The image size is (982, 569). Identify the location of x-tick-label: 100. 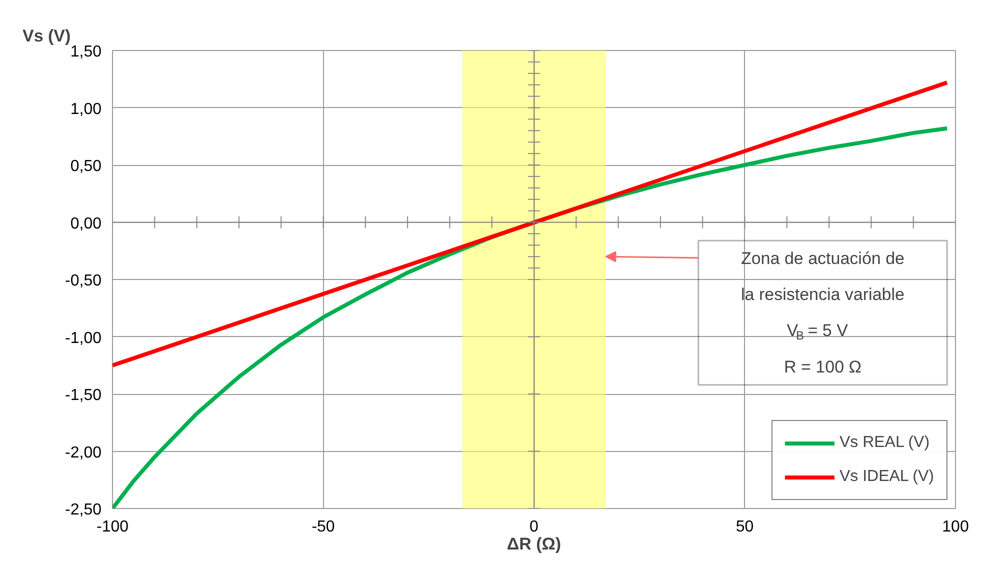
(955, 527).